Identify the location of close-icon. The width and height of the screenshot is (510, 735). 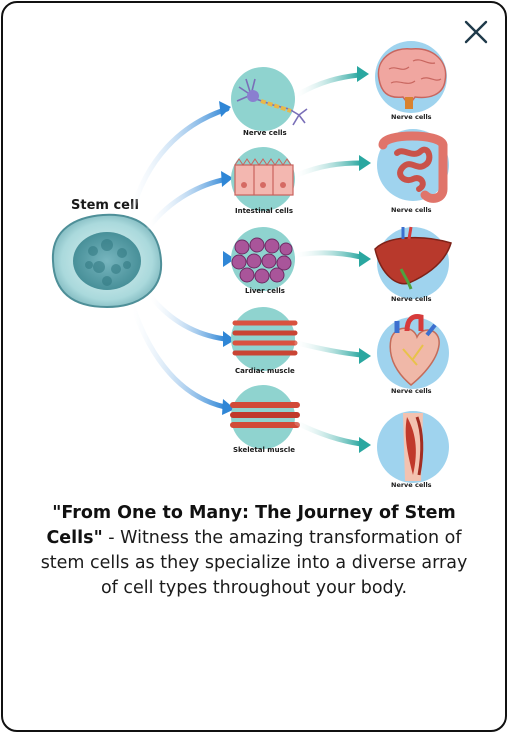
(476, 32).